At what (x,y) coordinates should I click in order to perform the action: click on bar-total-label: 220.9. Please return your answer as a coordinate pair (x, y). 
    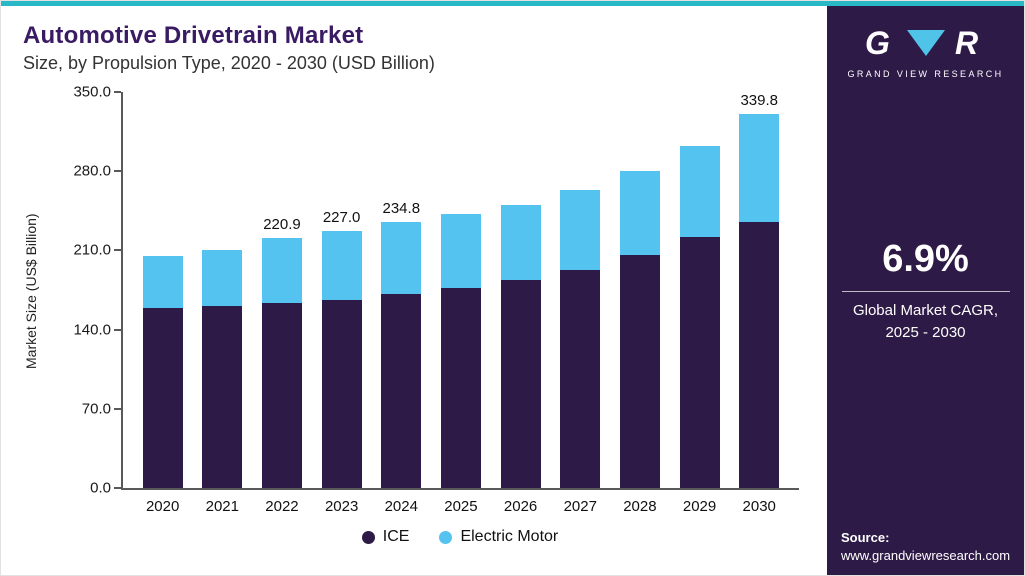
    Looking at the image, I should click on (282, 225).